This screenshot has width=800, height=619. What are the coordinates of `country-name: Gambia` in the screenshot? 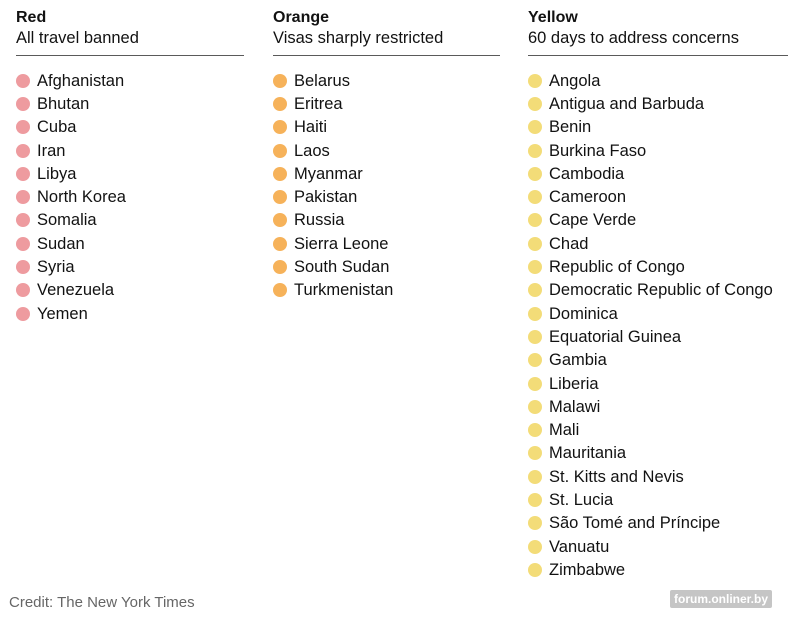 It's located at (578, 360).